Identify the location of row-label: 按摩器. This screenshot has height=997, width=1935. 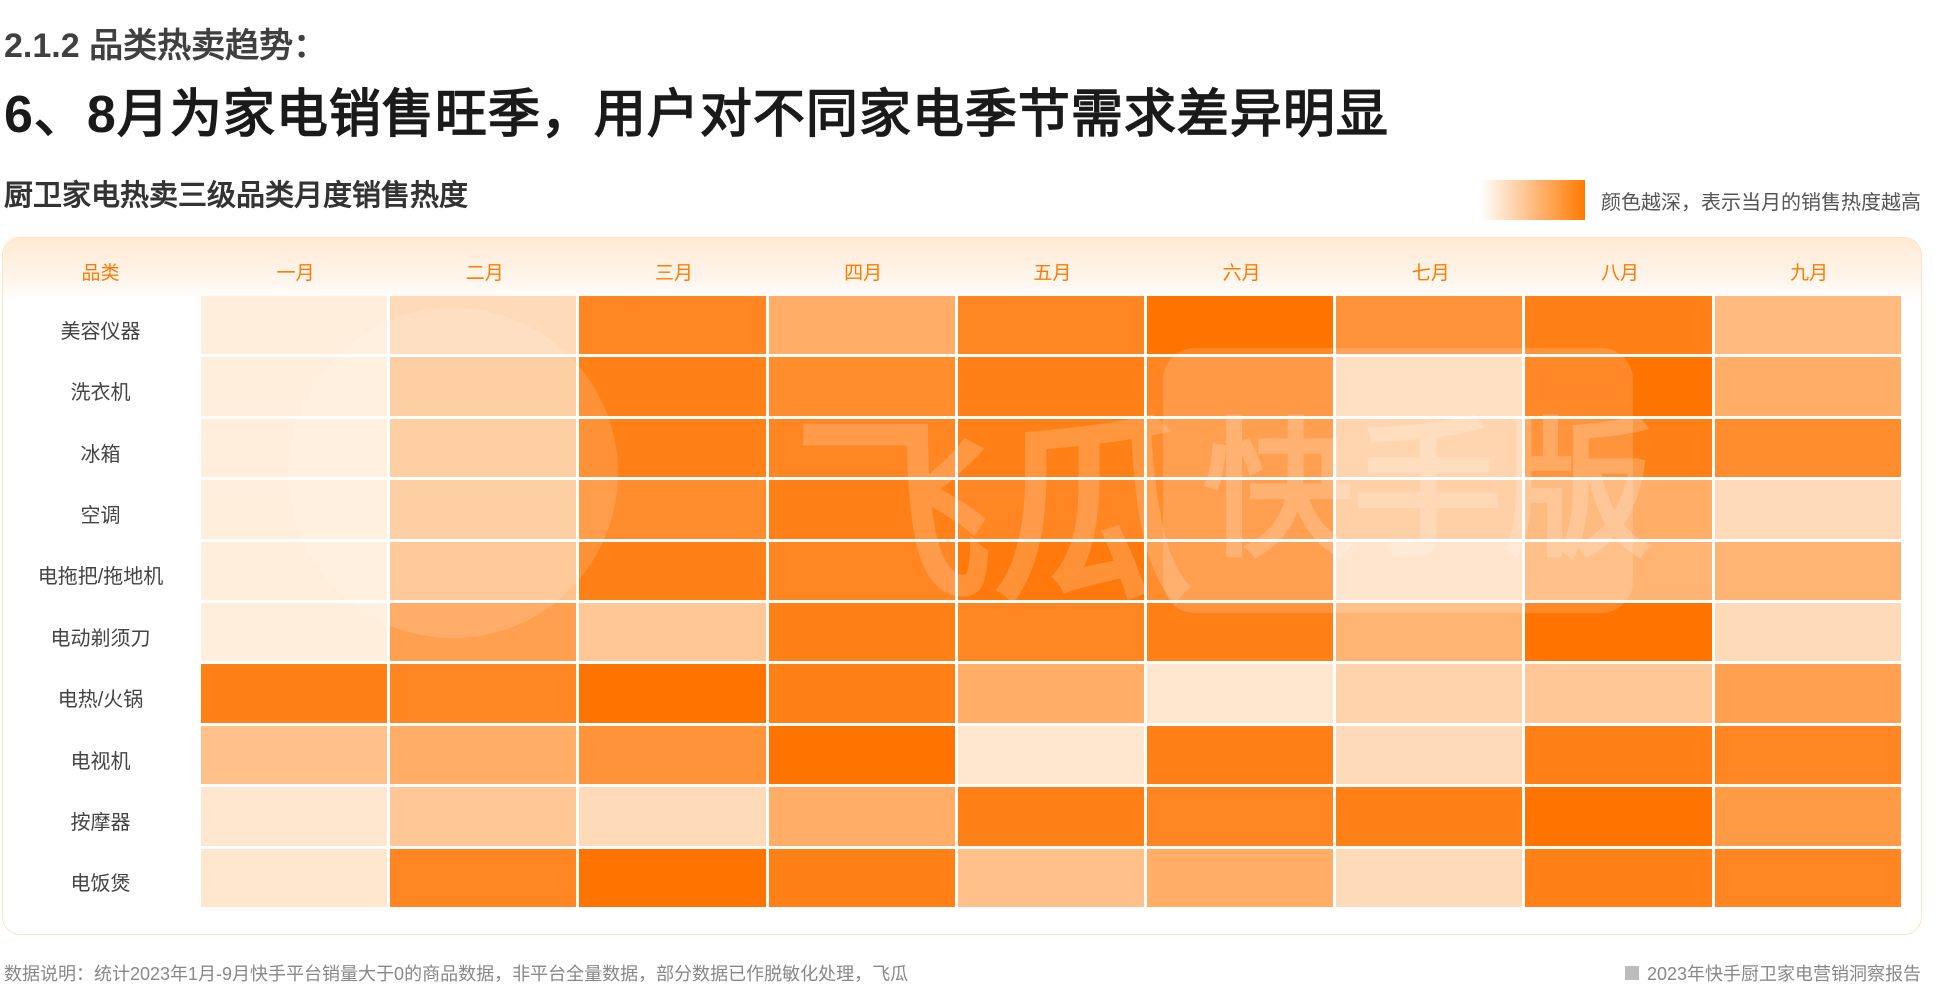
(100, 822).